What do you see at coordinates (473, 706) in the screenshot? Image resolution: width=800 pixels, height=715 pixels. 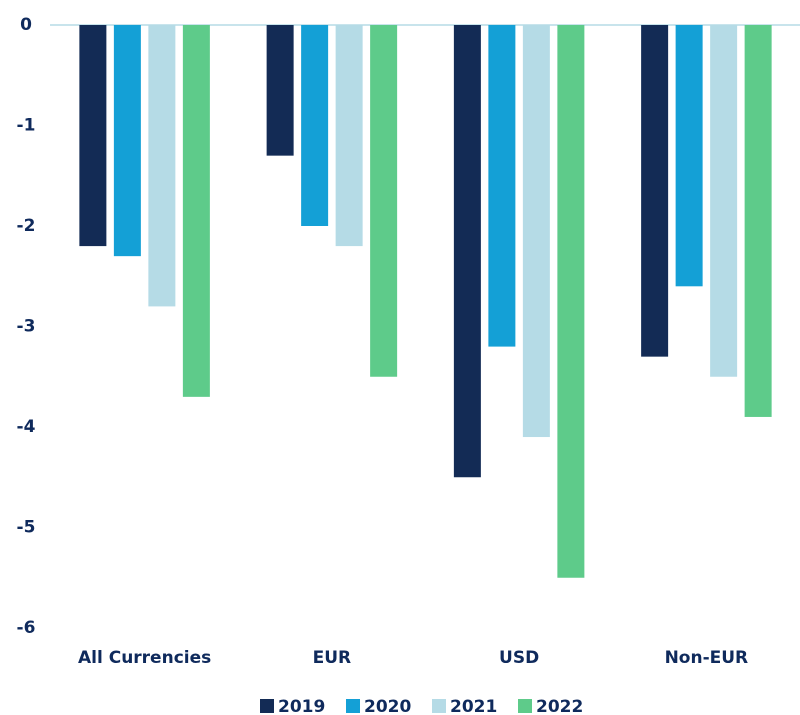 I see `legend-label: 2021` at bounding box center [473, 706].